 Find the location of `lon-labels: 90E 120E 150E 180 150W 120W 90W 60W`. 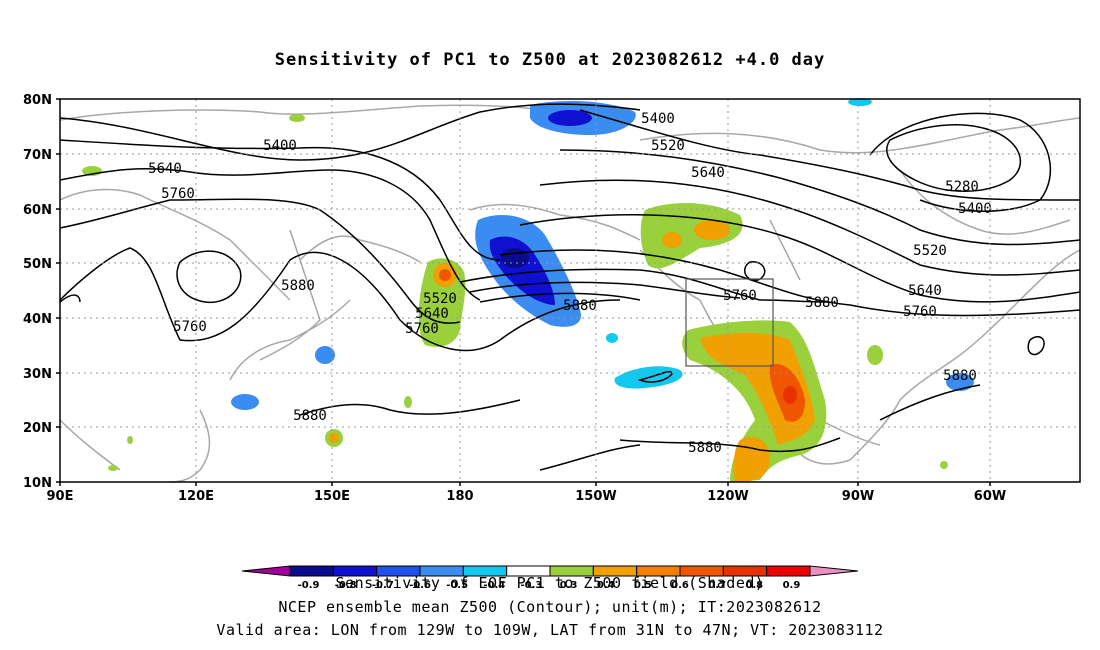

lon-labels: 90E 120E 150E 180 150W 120W 90W 60W is located at coordinates (527, 496).